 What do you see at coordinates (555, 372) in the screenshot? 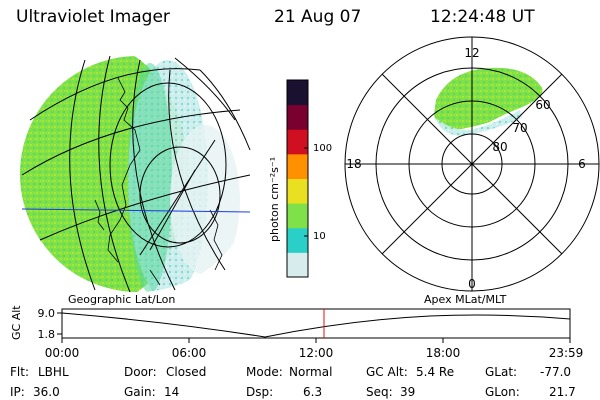
I see `status-glat-value: -77.0` at bounding box center [555, 372].